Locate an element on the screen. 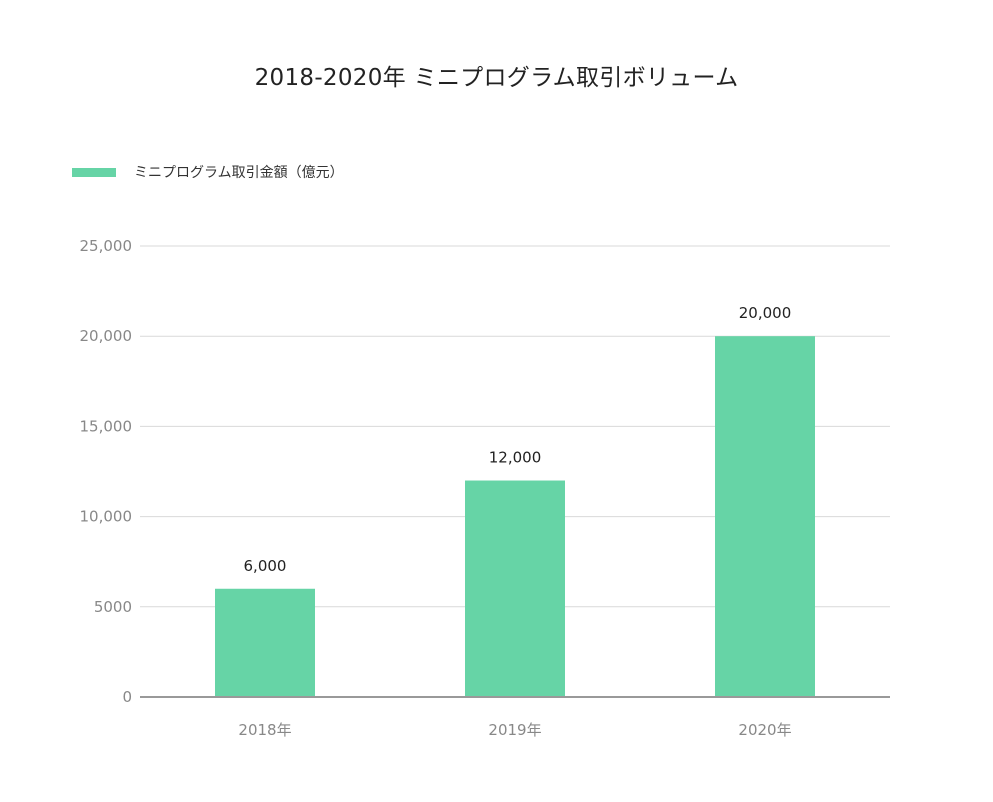 The width and height of the screenshot is (993, 802). y-tick-label: 20,000 is located at coordinates (106, 336).